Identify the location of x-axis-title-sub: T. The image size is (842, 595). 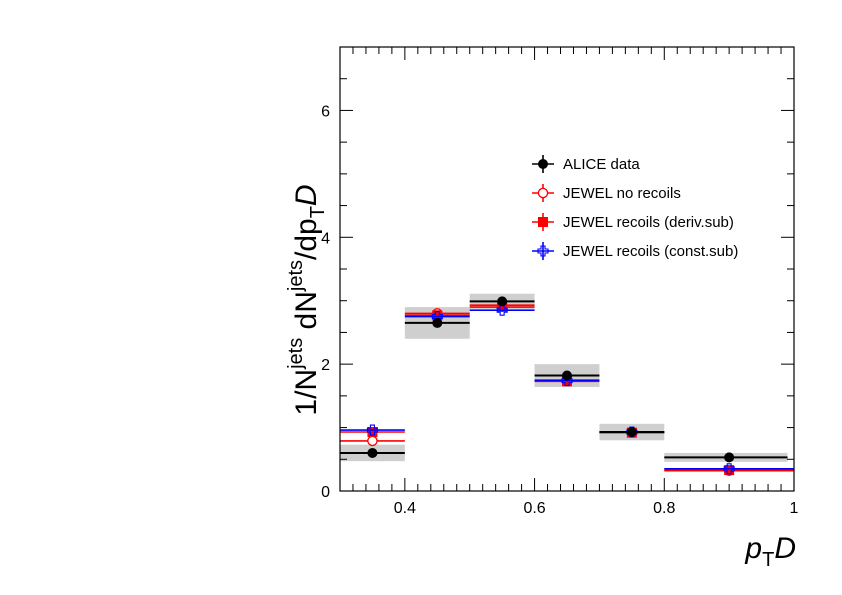
(768, 560).